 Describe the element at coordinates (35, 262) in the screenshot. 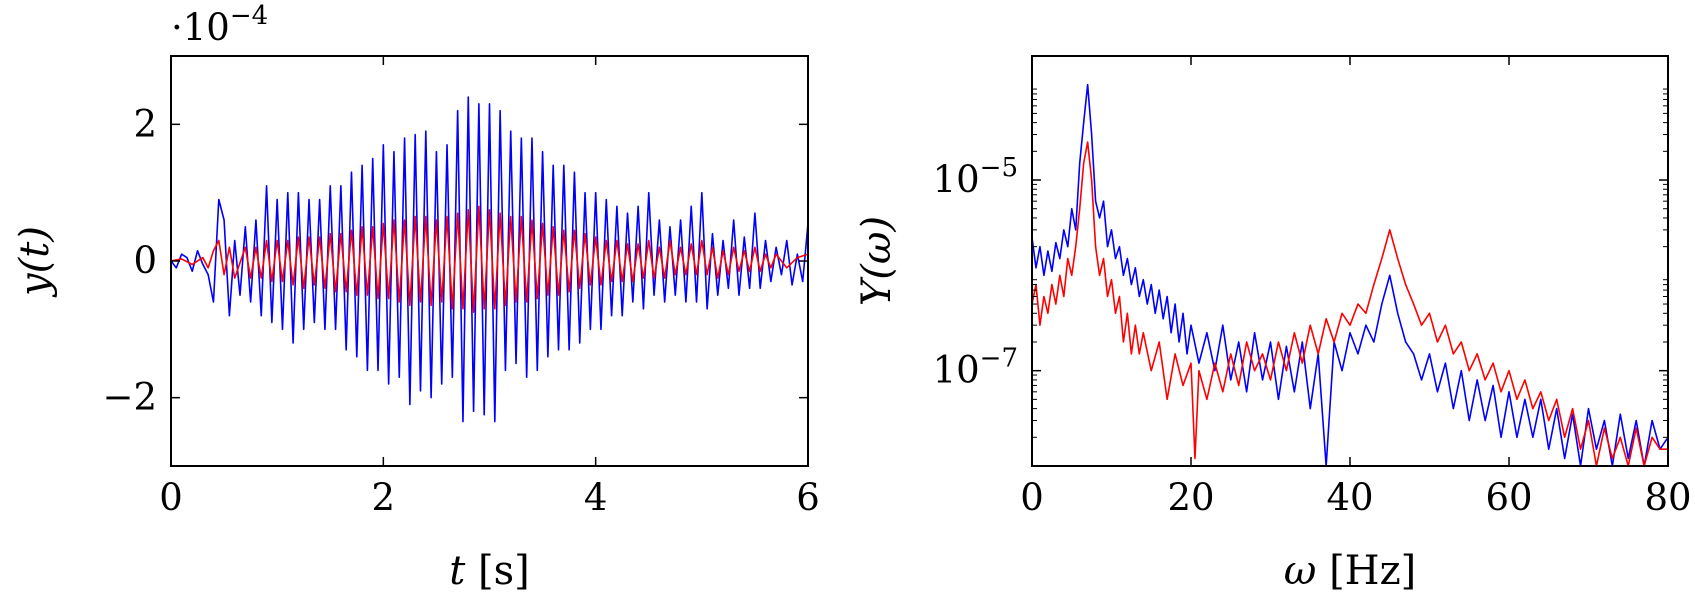

I see `y-axis-label: y(t)` at that location.